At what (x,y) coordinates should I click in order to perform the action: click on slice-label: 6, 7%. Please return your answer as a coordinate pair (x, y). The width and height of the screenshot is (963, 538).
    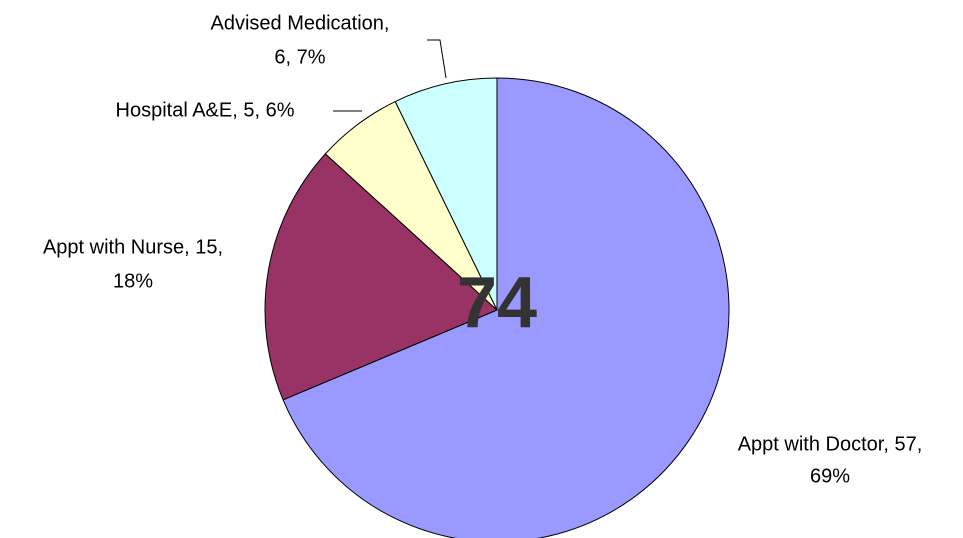
    Looking at the image, I should click on (299, 57).